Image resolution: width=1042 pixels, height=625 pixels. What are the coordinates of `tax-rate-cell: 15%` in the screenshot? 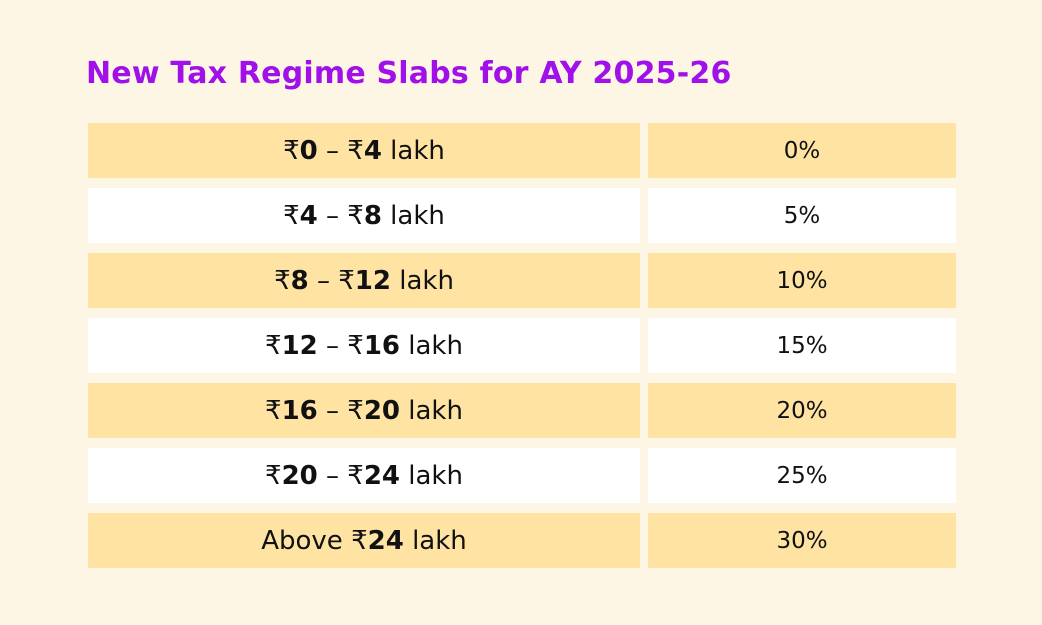 It's located at (802, 345).